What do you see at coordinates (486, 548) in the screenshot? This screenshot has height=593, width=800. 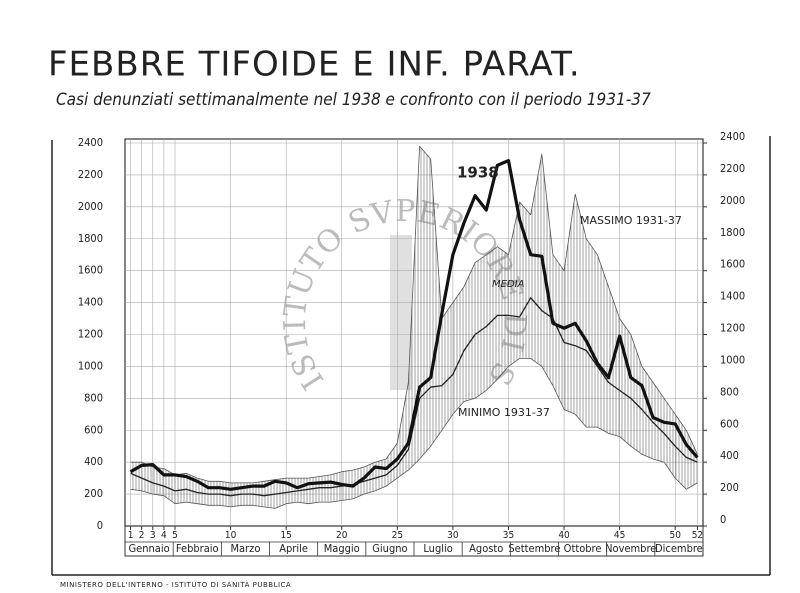 I see `month-label: Agosto` at bounding box center [486, 548].